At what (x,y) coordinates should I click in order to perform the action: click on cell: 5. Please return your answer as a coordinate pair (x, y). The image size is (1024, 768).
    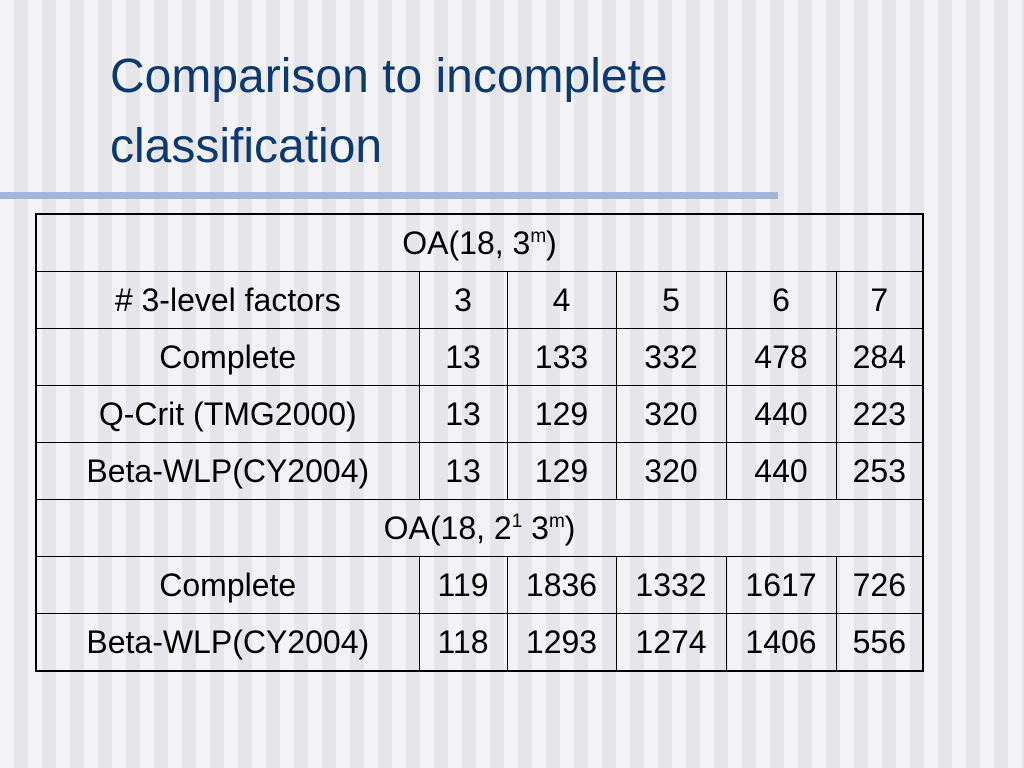
    Looking at the image, I should click on (671, 300).